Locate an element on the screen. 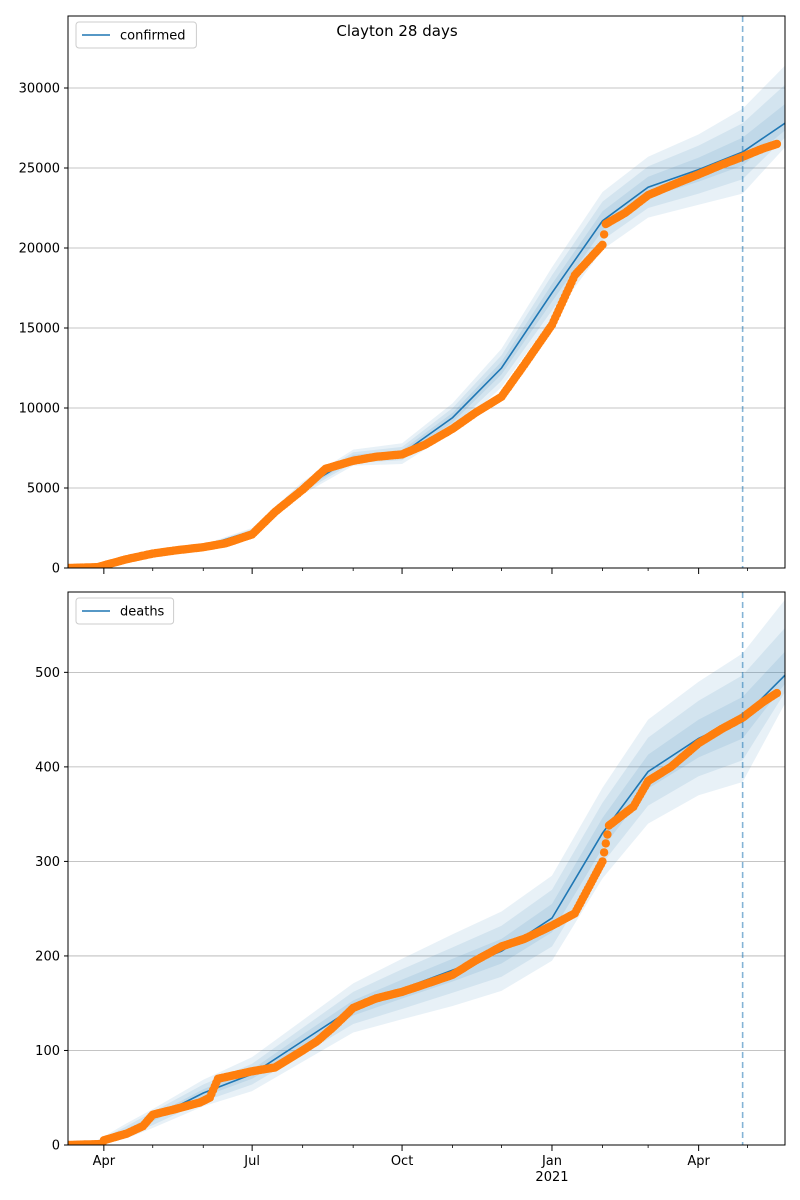  legend: confirmed is located at coordinates (136, 35).